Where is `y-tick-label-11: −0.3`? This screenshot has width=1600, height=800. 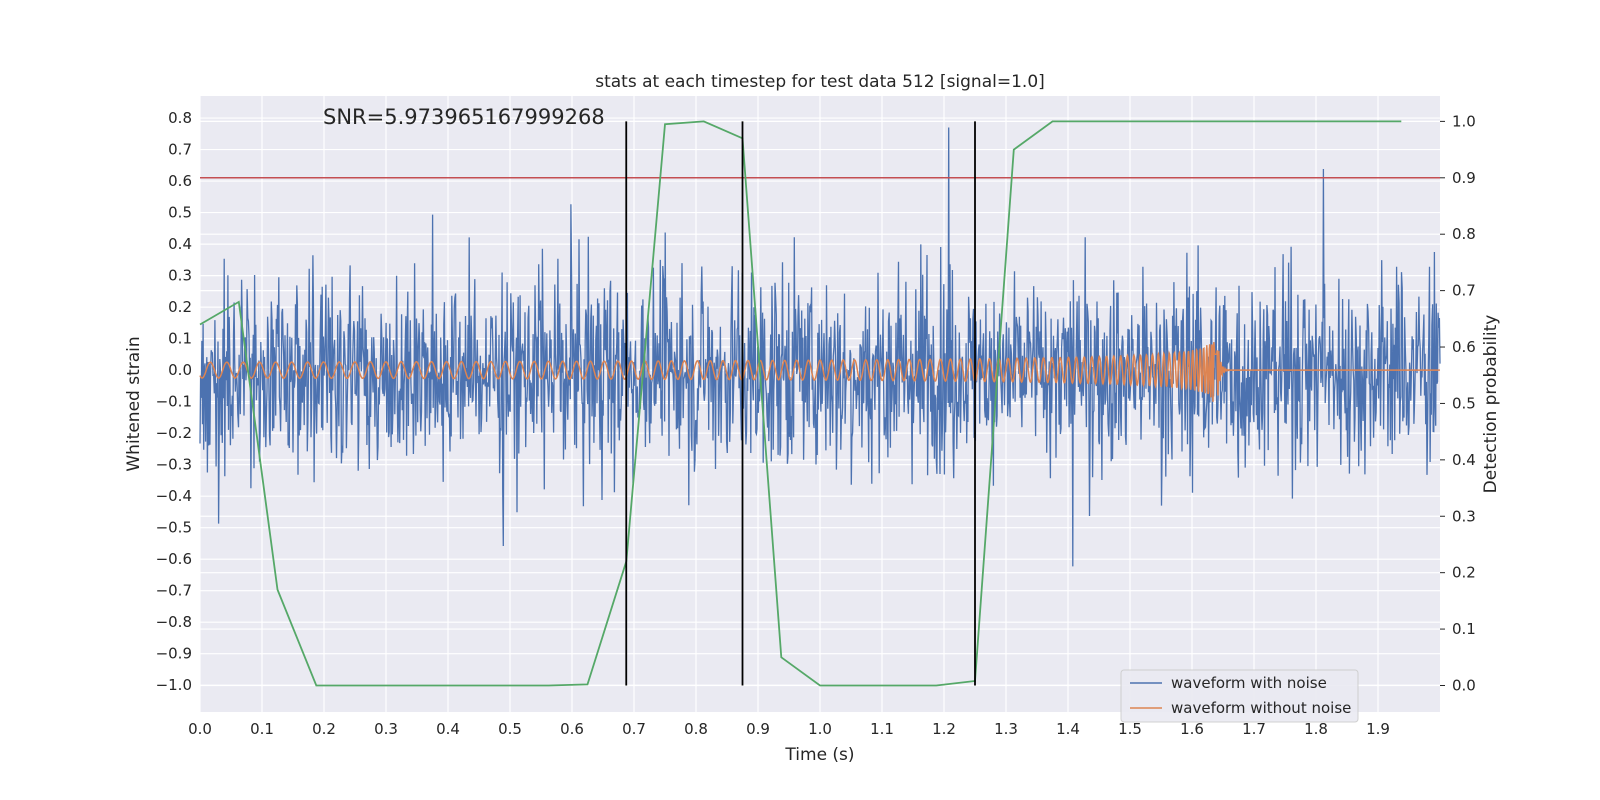 y-tick-label-11: −0.3 is located at coordinates (174, 465).